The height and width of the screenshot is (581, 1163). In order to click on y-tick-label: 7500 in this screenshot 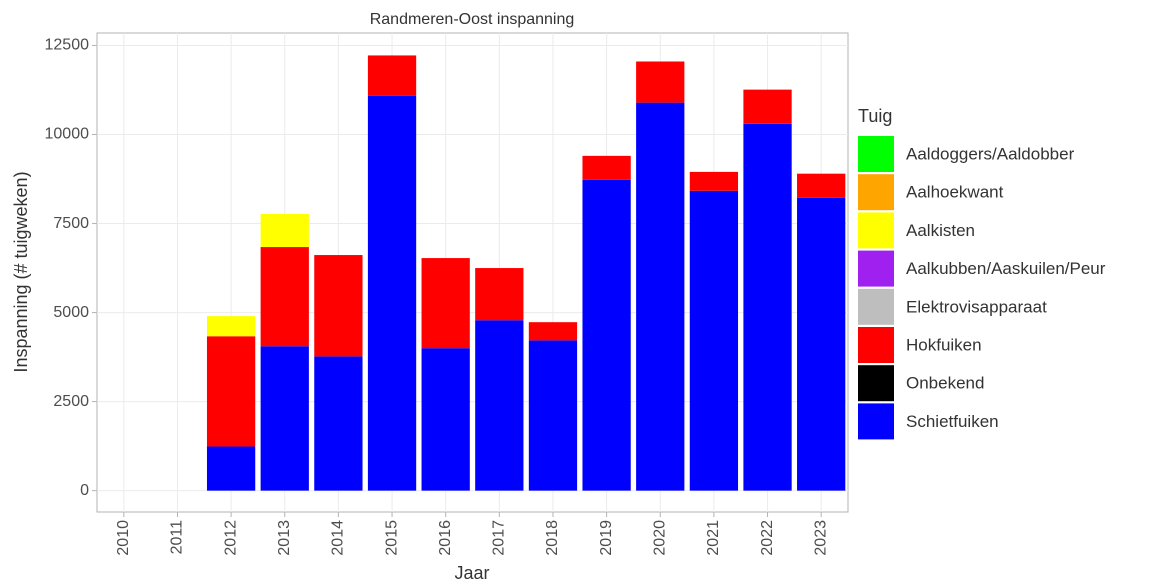, I will do `click(71, 223)`.